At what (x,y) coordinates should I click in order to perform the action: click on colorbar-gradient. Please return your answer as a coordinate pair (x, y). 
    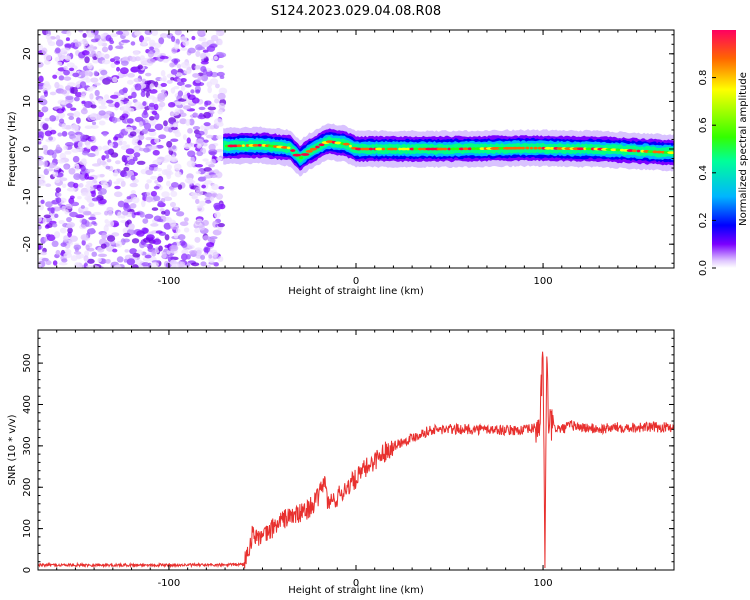
    Looking at the image, I should click on (724, 149).